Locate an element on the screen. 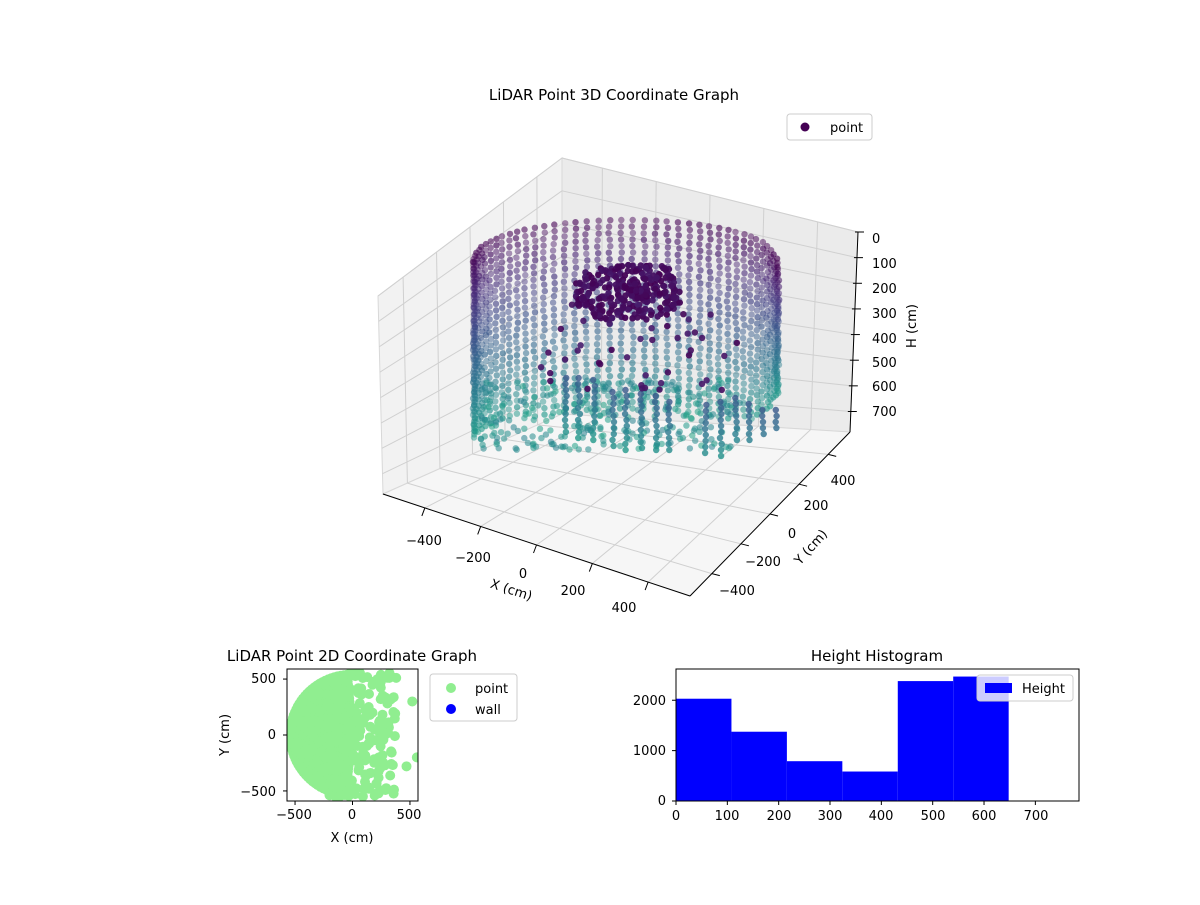 This screenshot has width=1200, height=905. y-tick is located at coordinates (803, 485).